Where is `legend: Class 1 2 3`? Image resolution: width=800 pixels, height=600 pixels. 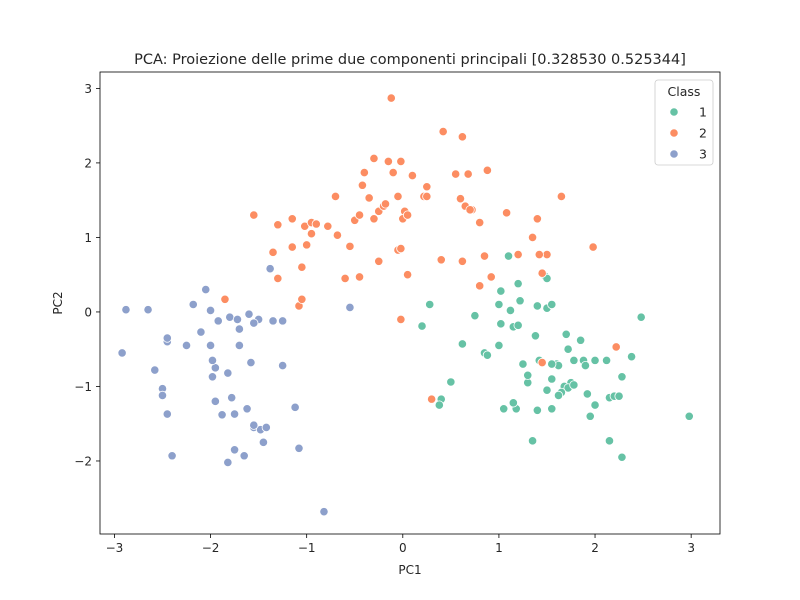 legend: Class 1 2 3 is located at coordinates (684, 122).